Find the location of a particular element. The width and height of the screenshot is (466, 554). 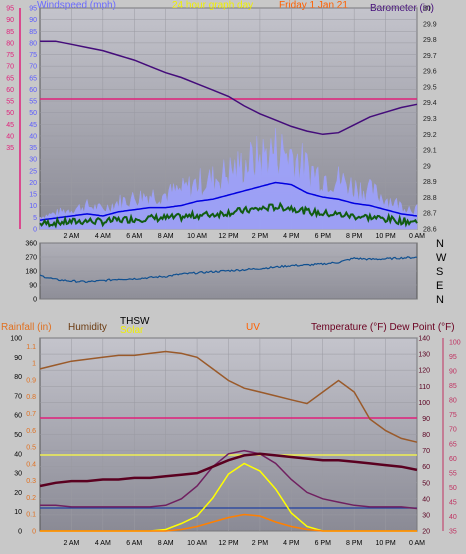

direction-tick-label: 360 is located at coordinates (31, 244).